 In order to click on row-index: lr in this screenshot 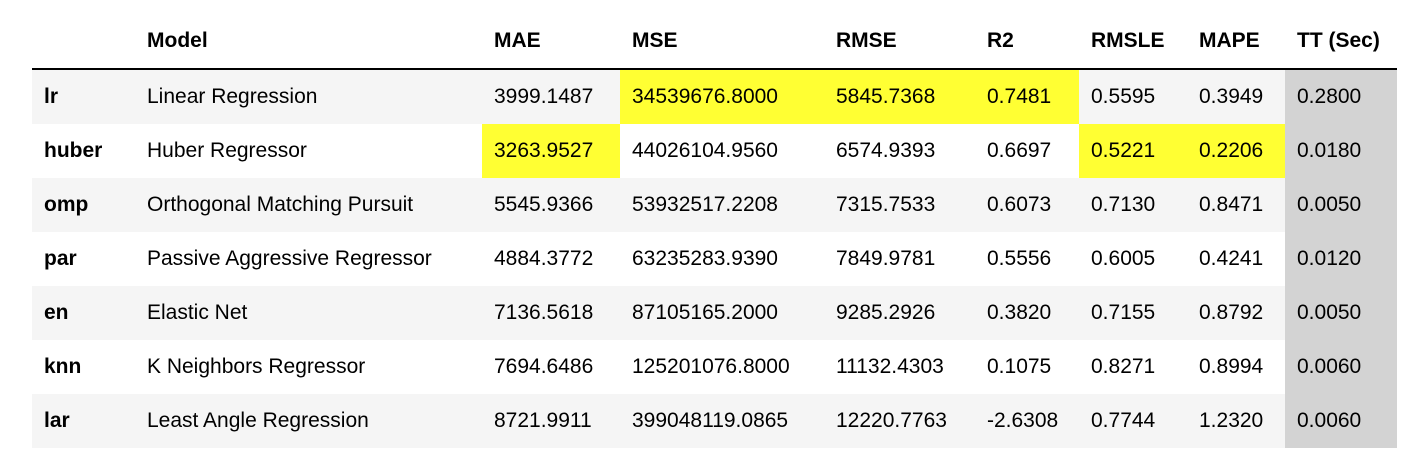, I will do `click(51, 96)`.